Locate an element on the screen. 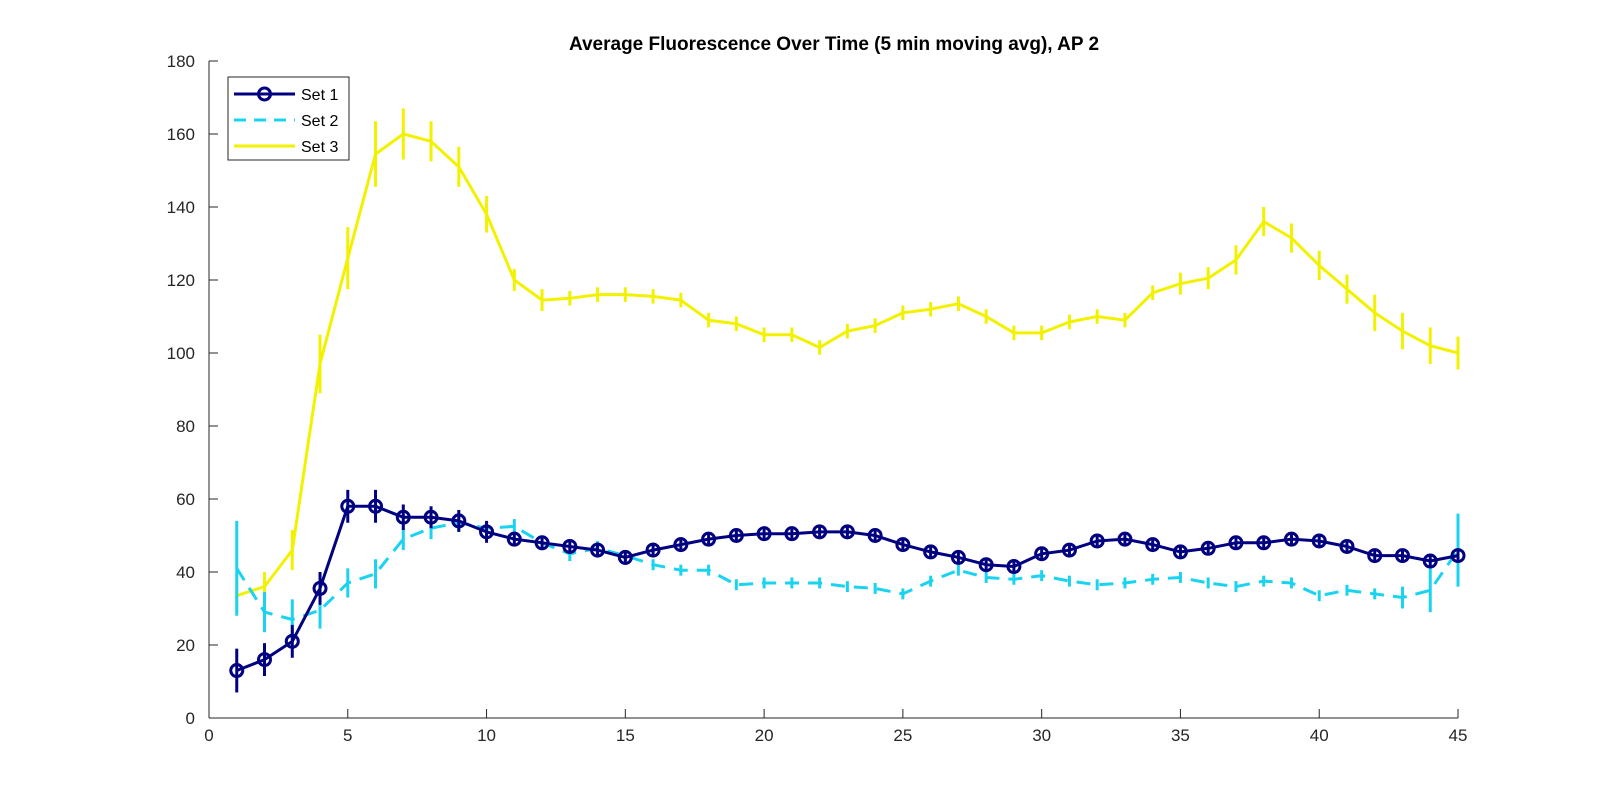 The height and width of the screenshot is (800, 1600). y-tick-label: 20 is located at coordinates (185, 645).